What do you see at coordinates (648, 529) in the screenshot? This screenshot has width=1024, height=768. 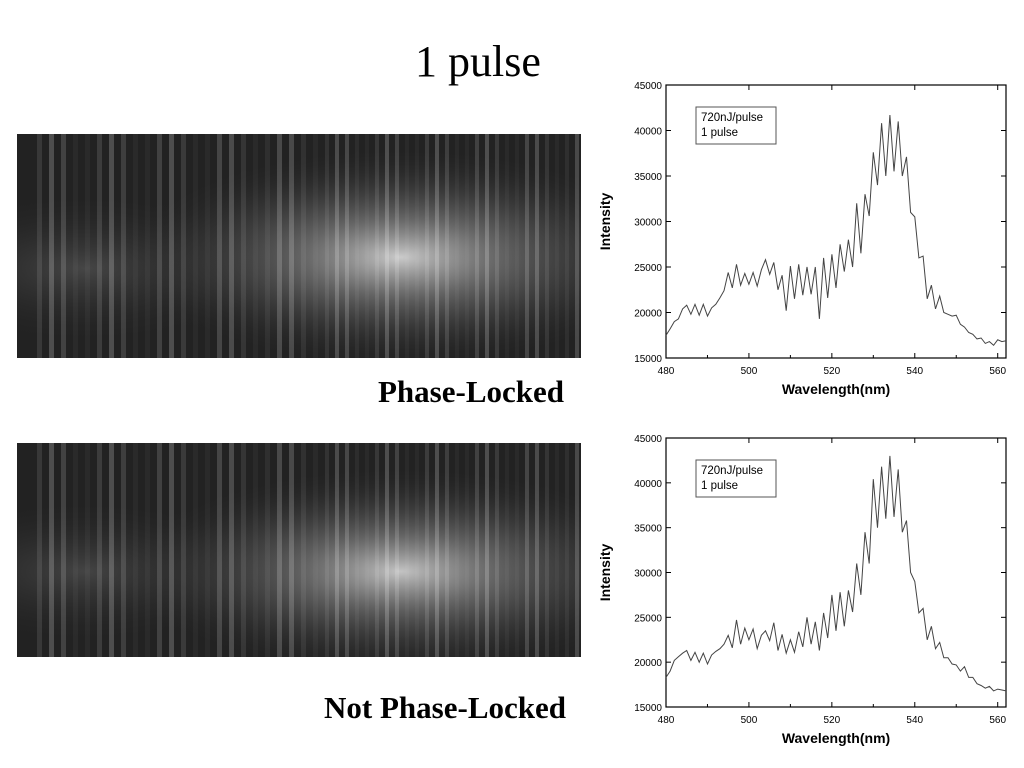 I see `y-tick-label: 35000` at bounding box center [648, 529].